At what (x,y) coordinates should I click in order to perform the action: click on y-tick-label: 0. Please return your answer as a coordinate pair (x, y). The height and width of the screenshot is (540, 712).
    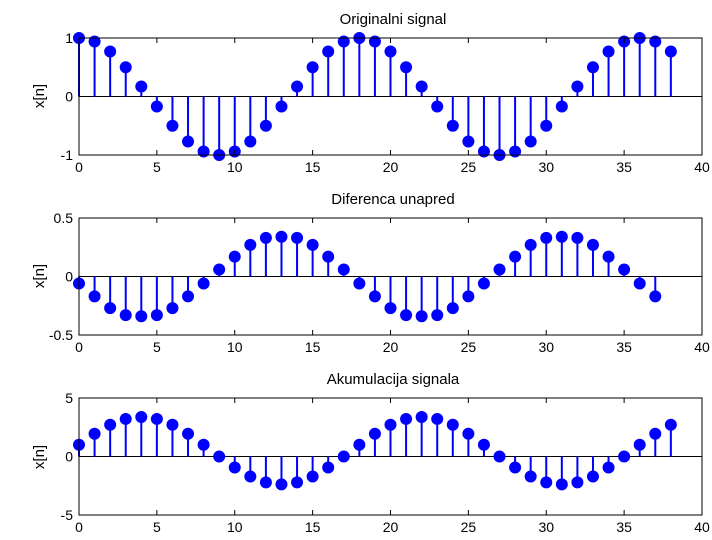
    Looking at the image, I should click on (69, 277).